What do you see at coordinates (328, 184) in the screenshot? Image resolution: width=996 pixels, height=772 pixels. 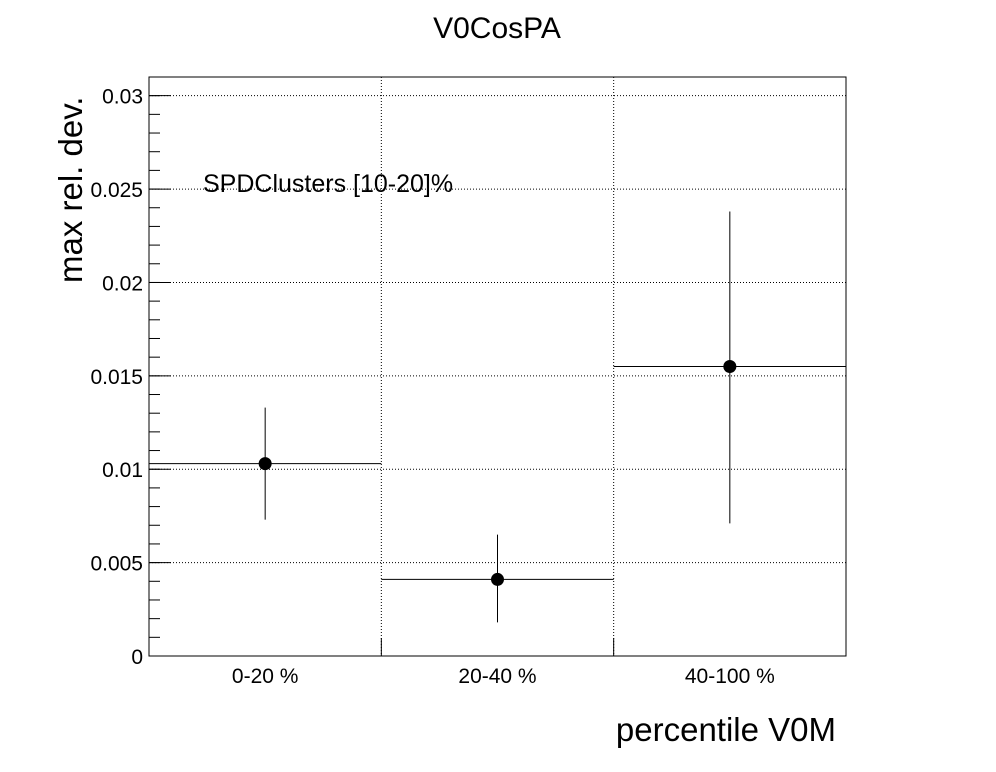 I see `plot-annotation: SPDClusters [10-20]%` at bounding box center [328, 184].